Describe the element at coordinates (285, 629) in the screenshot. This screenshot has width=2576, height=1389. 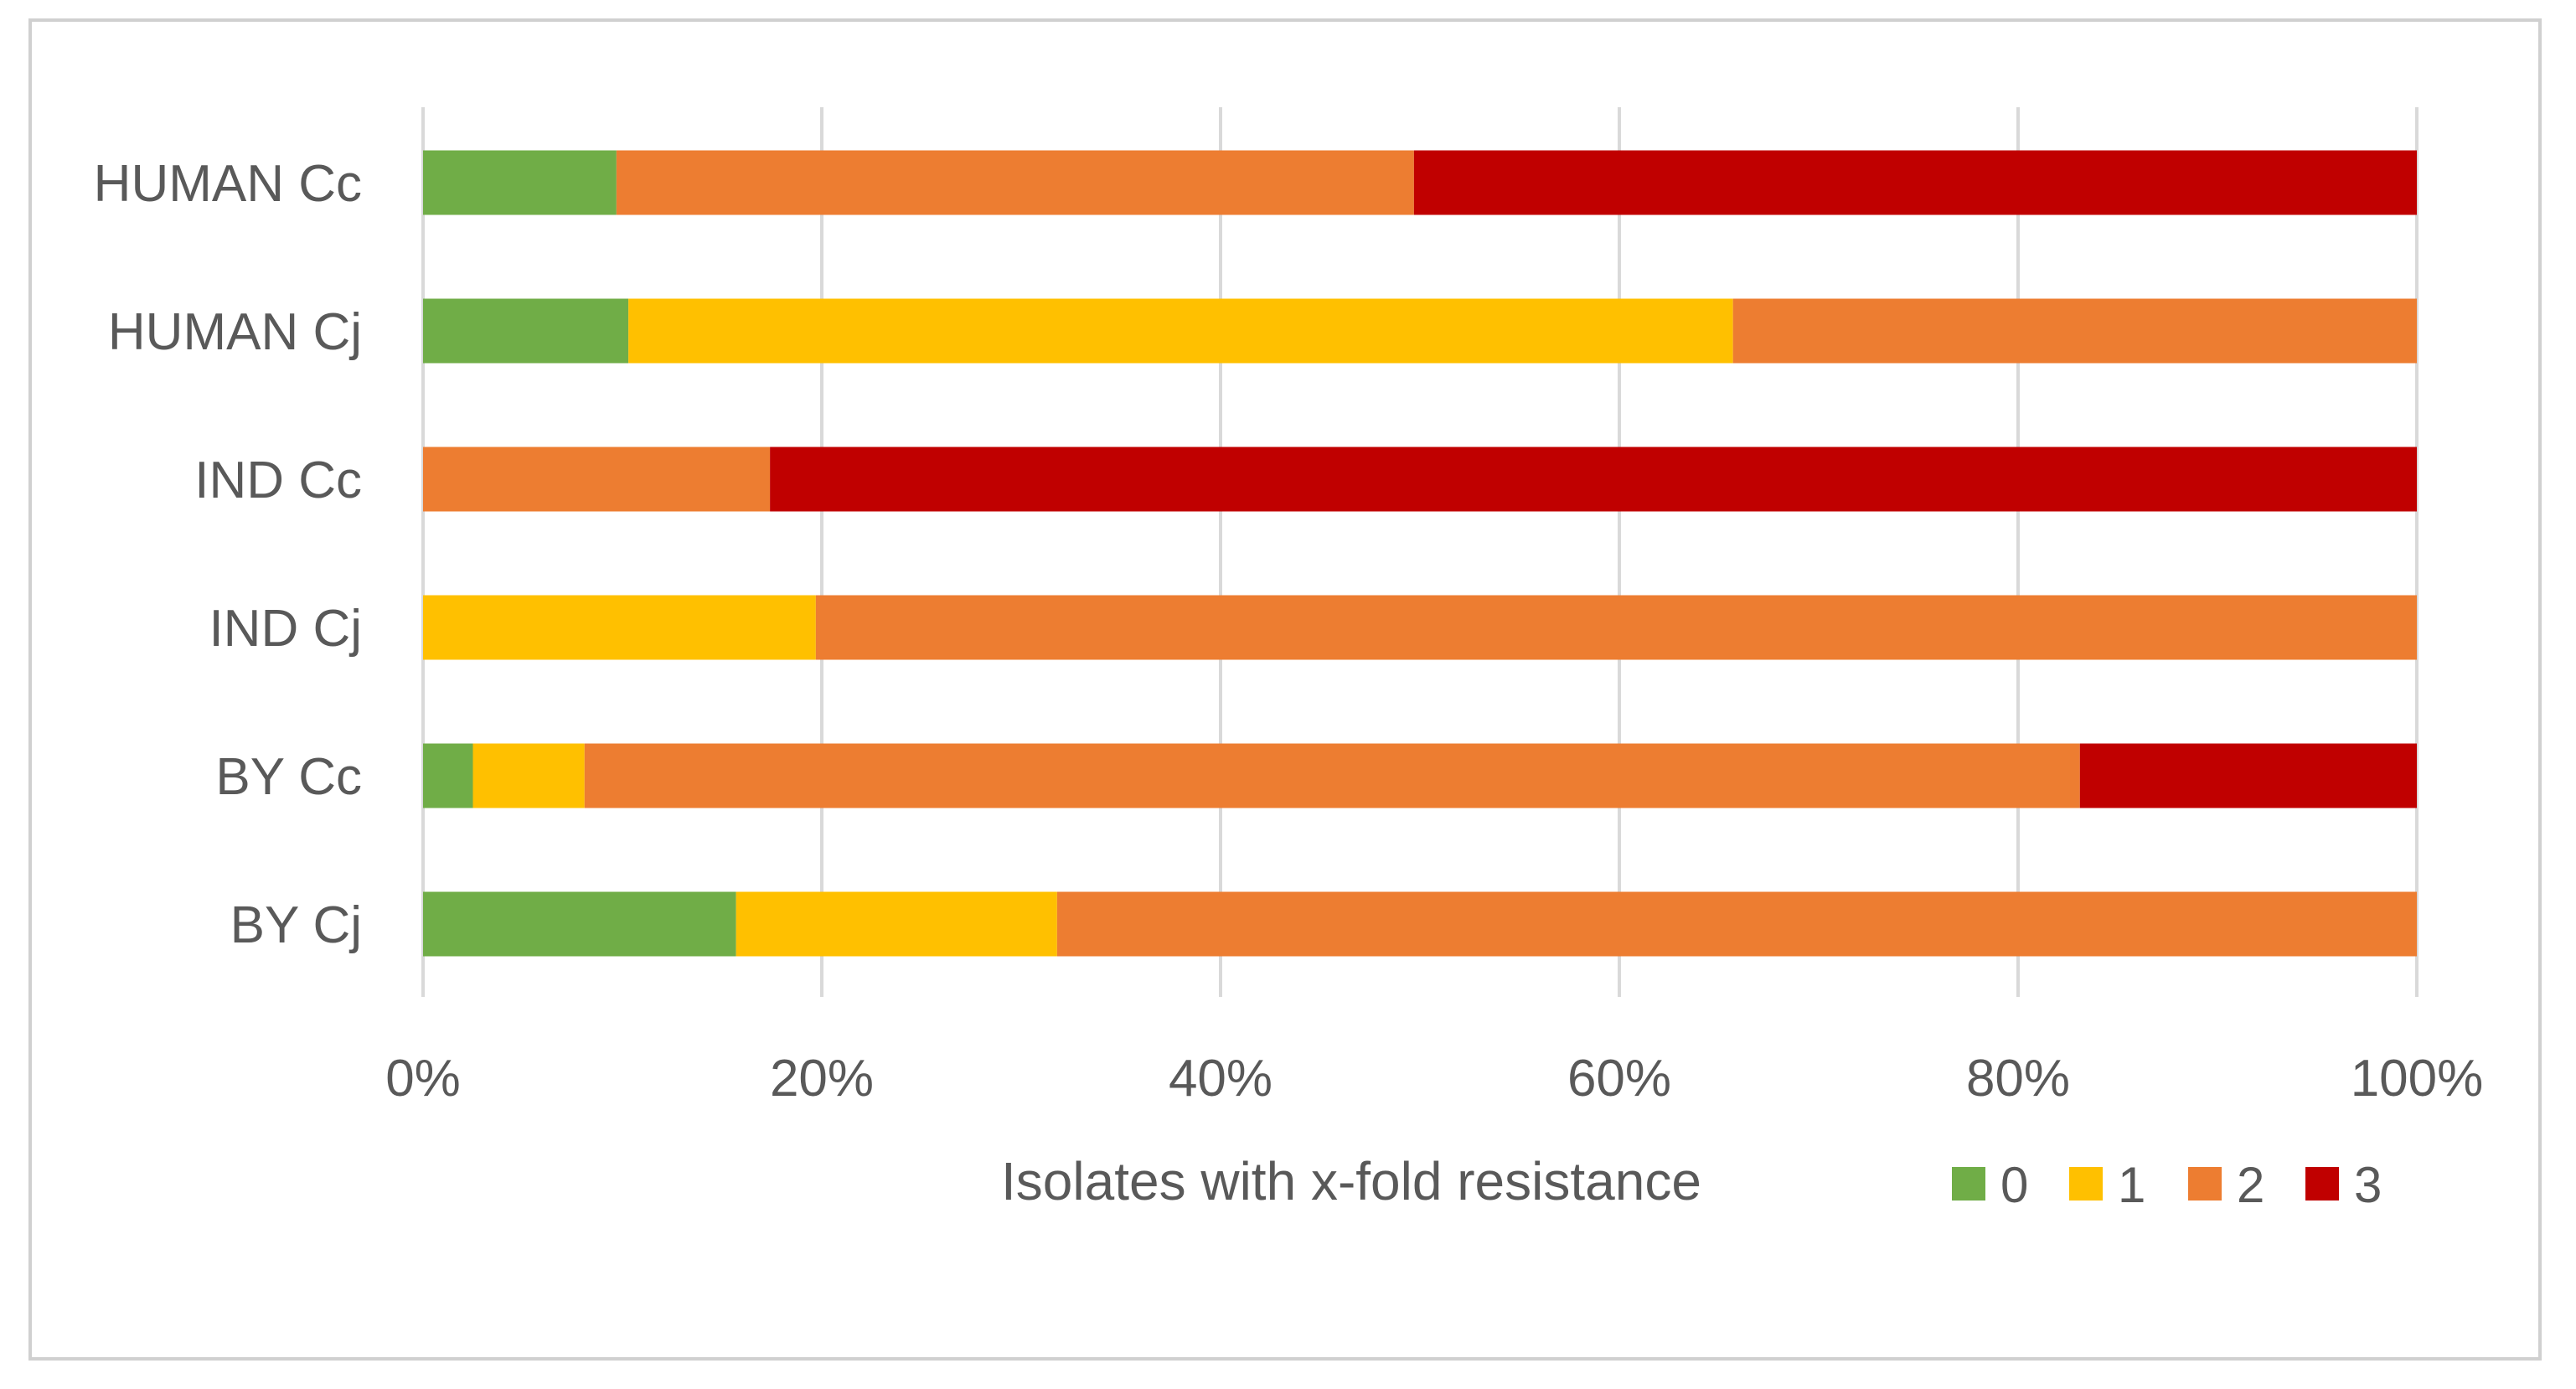
I see `category-label: IND Cj` at that location.